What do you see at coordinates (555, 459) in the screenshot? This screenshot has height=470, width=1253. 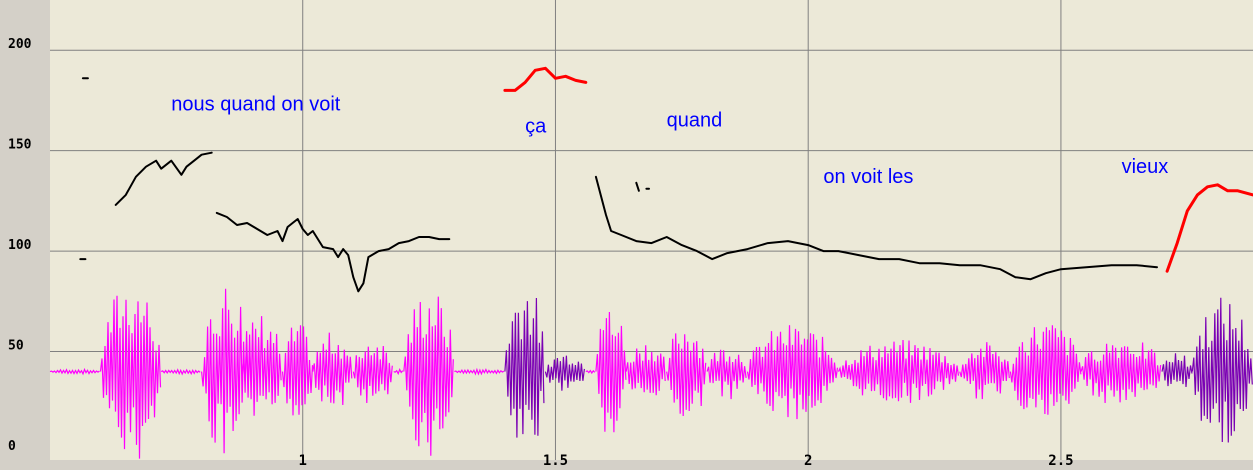 I see `x-tick-label: 1.5` at bounding box center [555, 459].